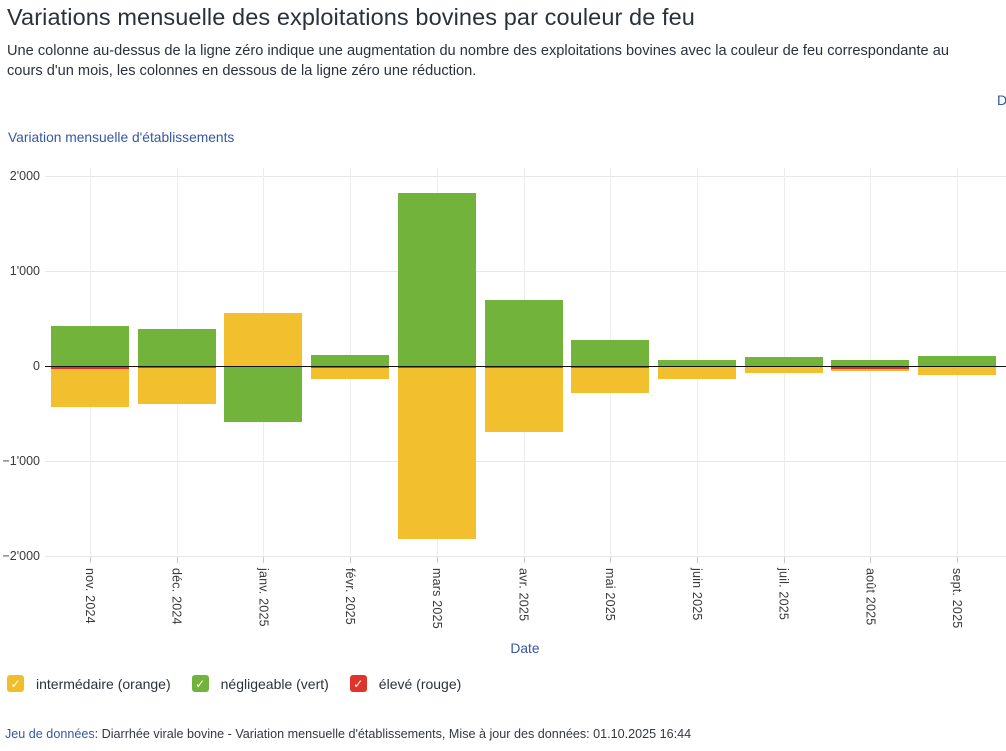  Describe the element at coordinates (350, 596) in the screenshot. I see `x-axis-tick-label: févr. 2025` at that location.